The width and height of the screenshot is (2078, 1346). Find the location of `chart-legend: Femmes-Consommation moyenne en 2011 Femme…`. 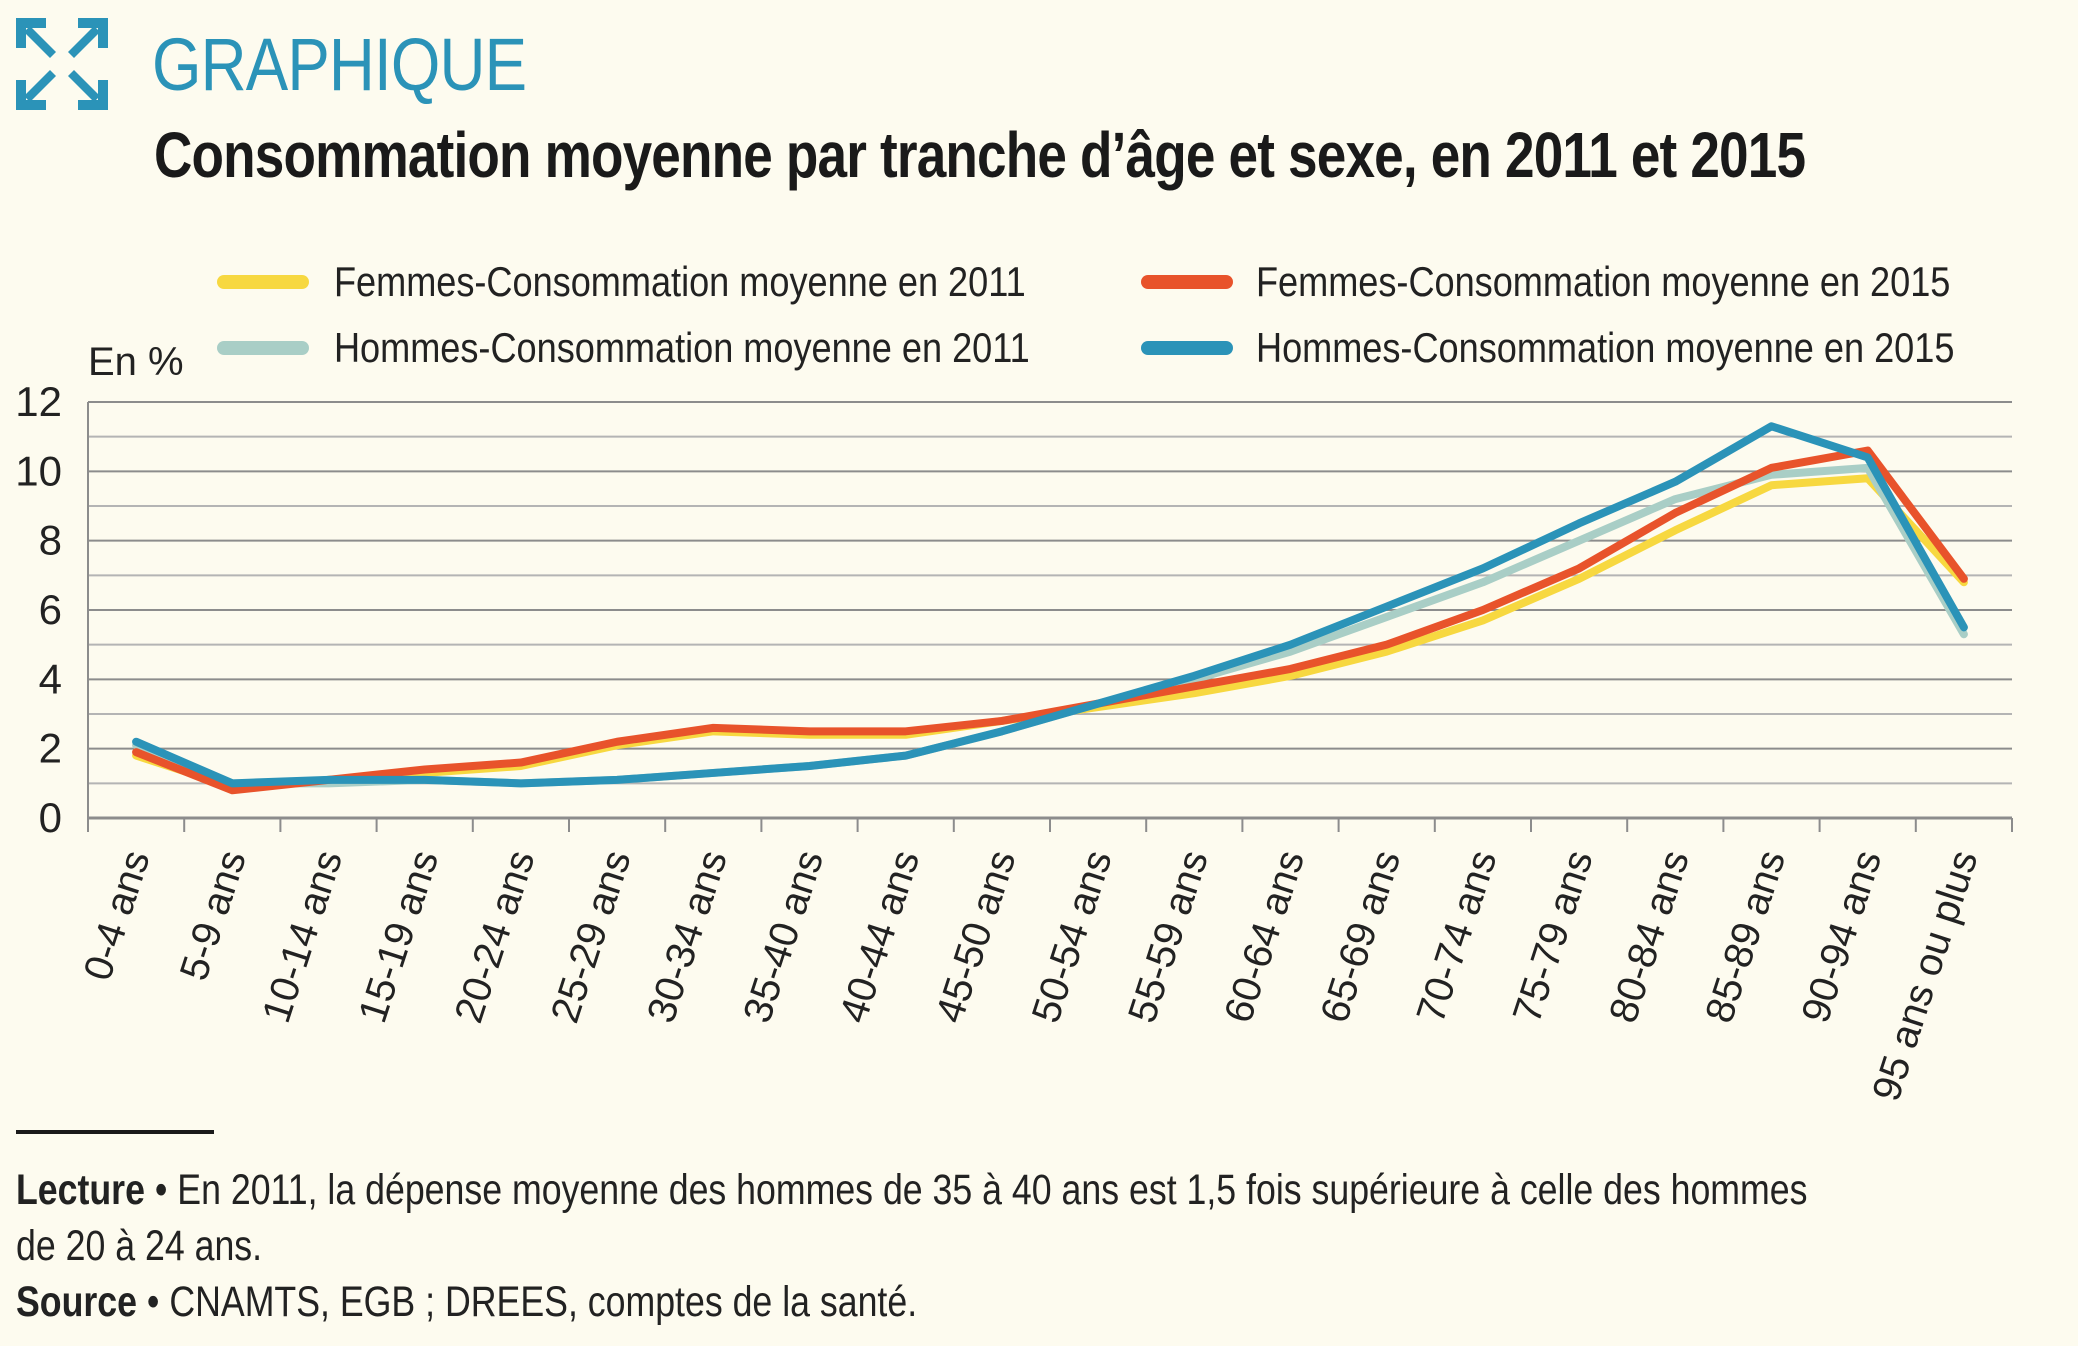

chart-legend: Femmes-Consommation moyenne en 2011 Femme… is located at coordinates (1085, 316).